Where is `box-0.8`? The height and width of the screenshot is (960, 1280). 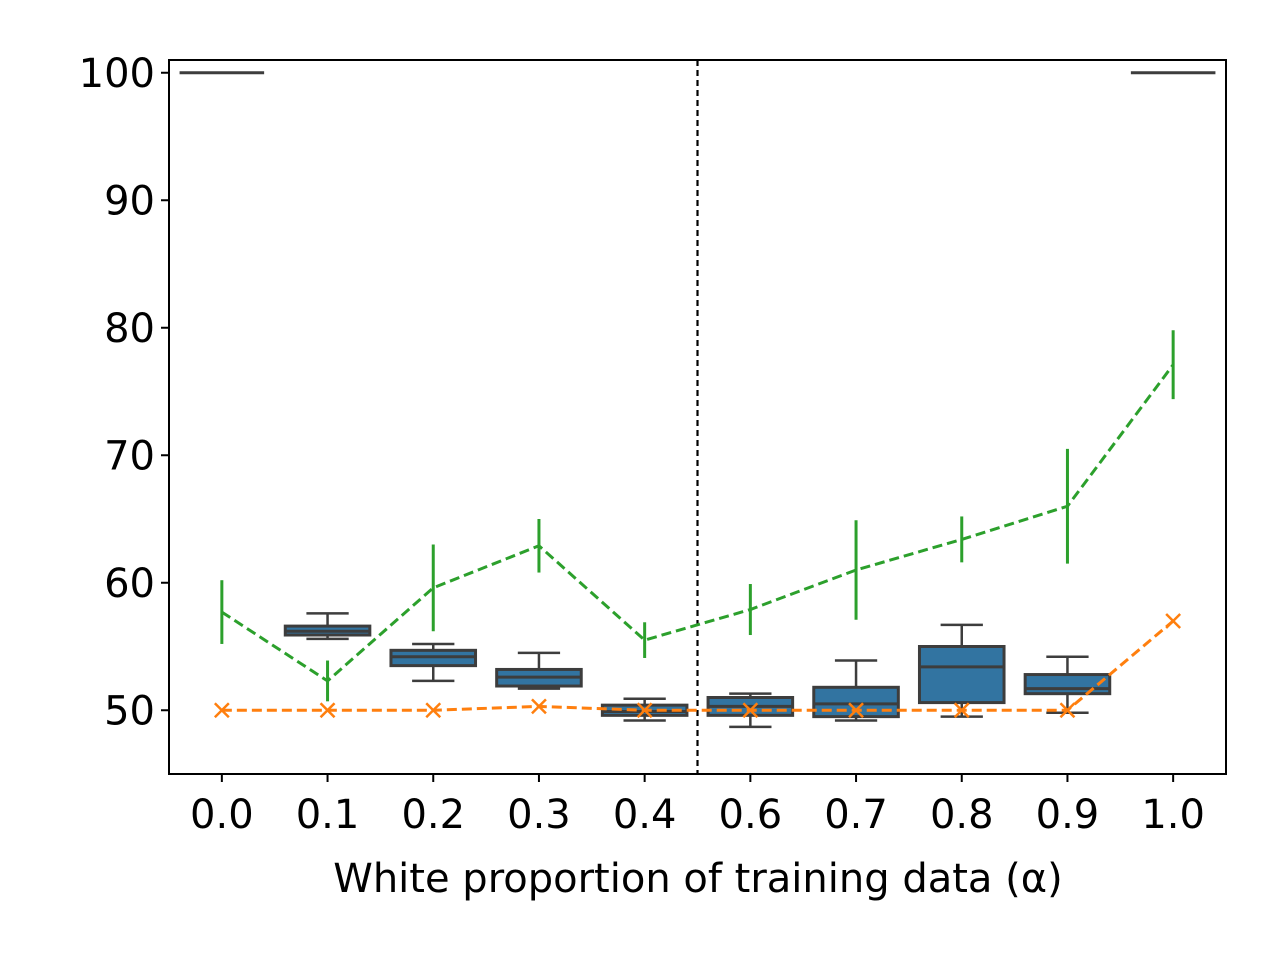 box-0.8 is located at coordinates (961, 670).